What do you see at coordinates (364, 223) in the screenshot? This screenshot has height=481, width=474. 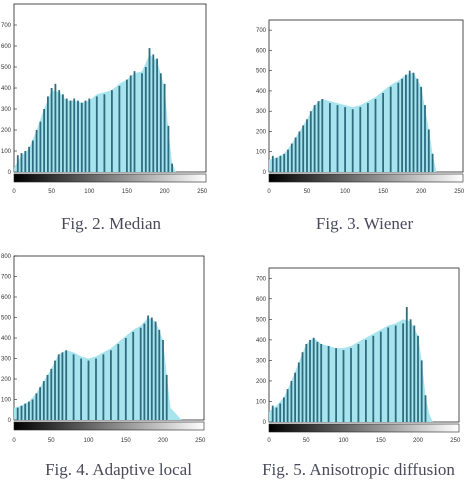 I see `figure-caption-wiener: Fig. 3. Wiener` at bounding box center [364, 223].